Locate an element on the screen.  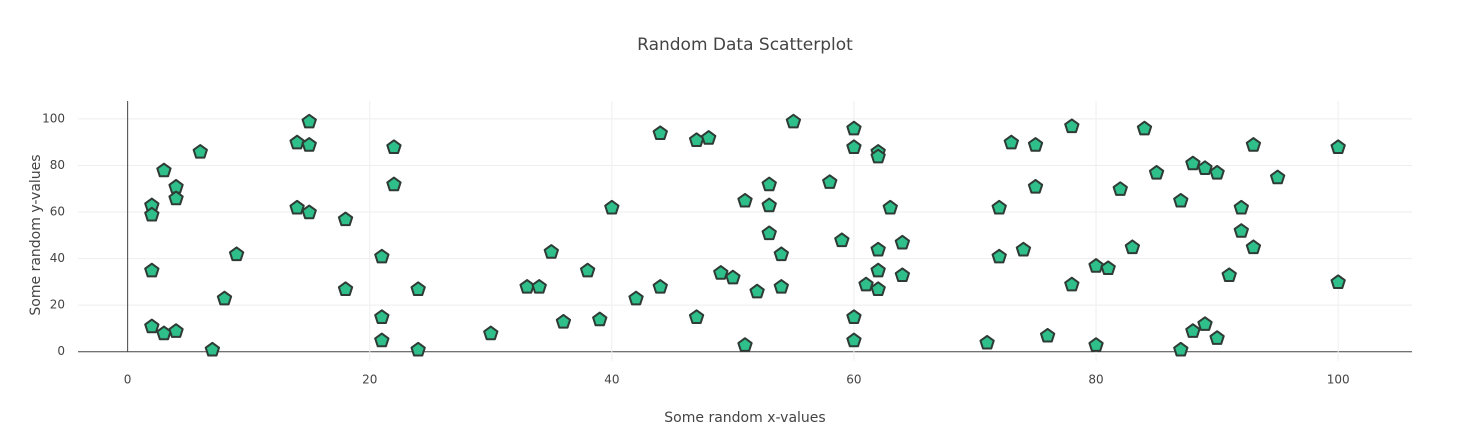
y-tick-label: 40 is located at coordinates (57, 258).